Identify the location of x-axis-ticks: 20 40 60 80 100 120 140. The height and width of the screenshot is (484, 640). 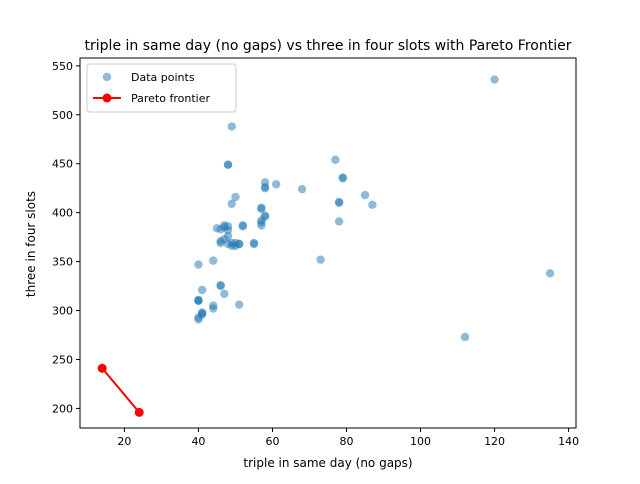
(348, 438).